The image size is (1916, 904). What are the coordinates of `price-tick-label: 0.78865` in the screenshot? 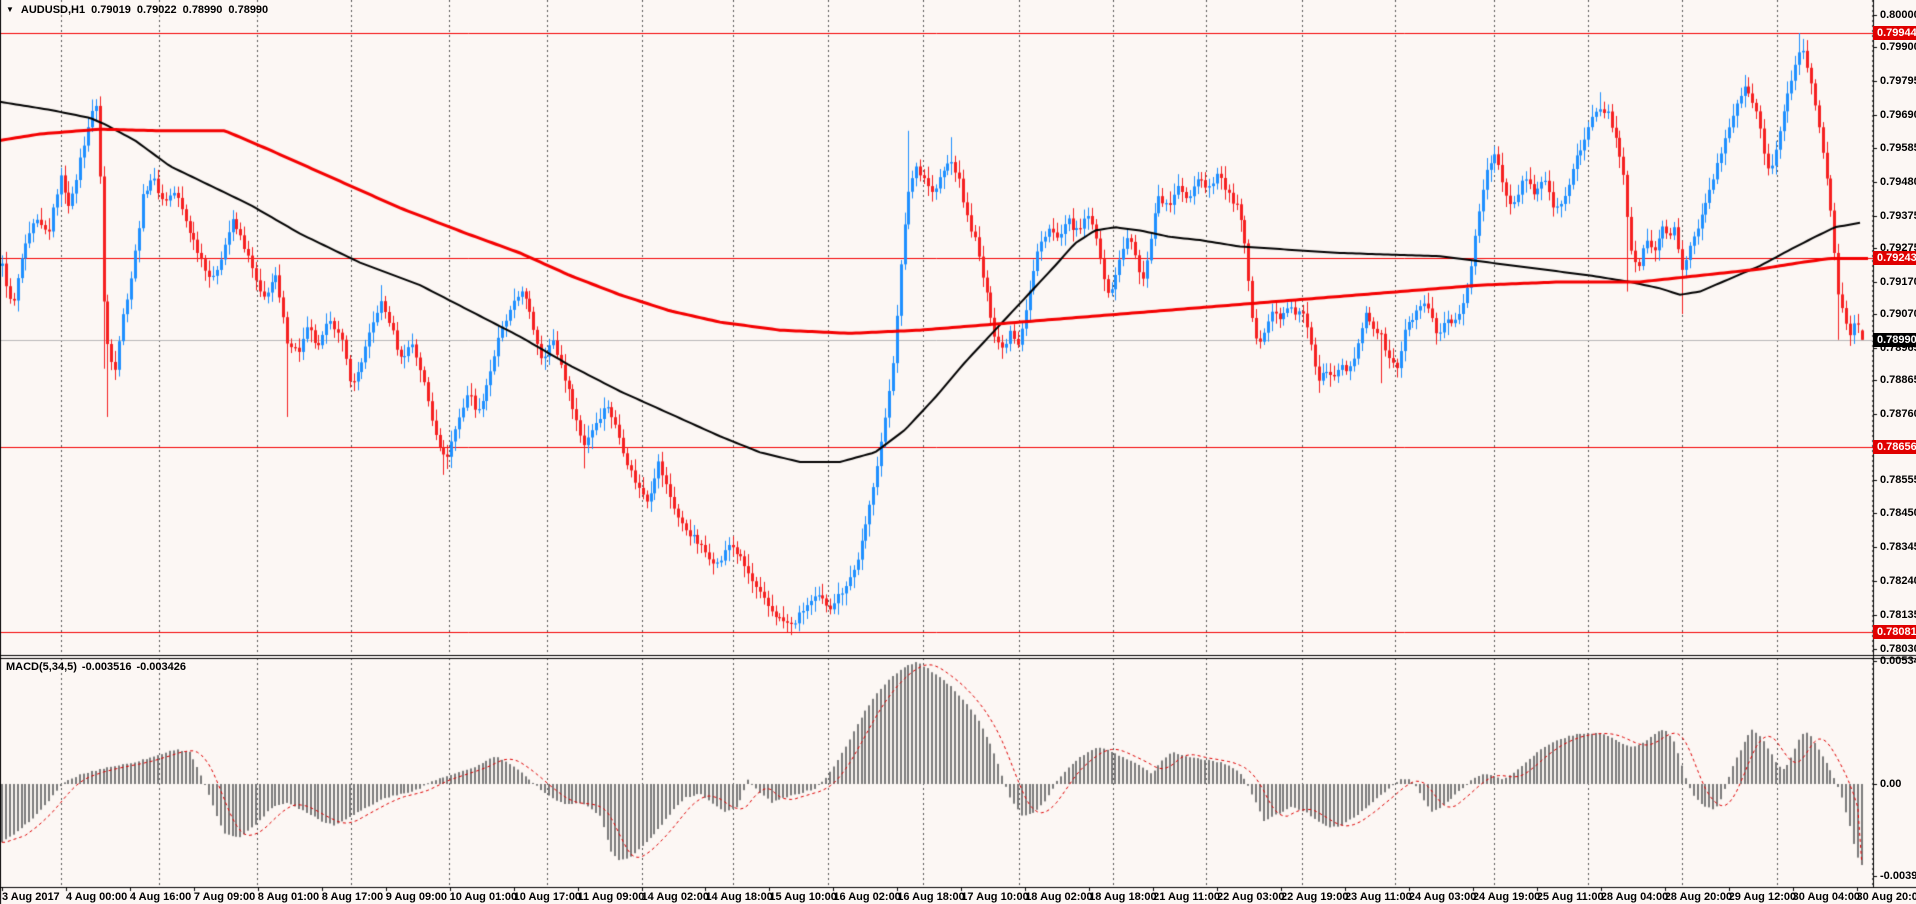 It's located at (1898, 379).